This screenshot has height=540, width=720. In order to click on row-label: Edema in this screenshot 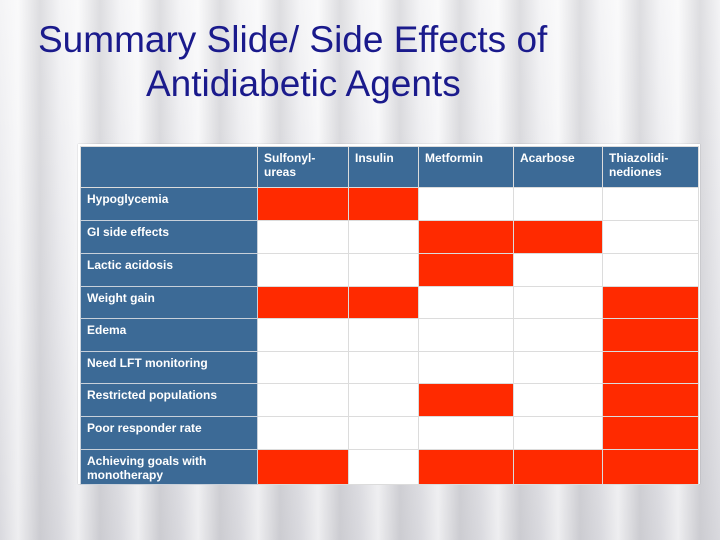, I will do `click(169, 335)`.